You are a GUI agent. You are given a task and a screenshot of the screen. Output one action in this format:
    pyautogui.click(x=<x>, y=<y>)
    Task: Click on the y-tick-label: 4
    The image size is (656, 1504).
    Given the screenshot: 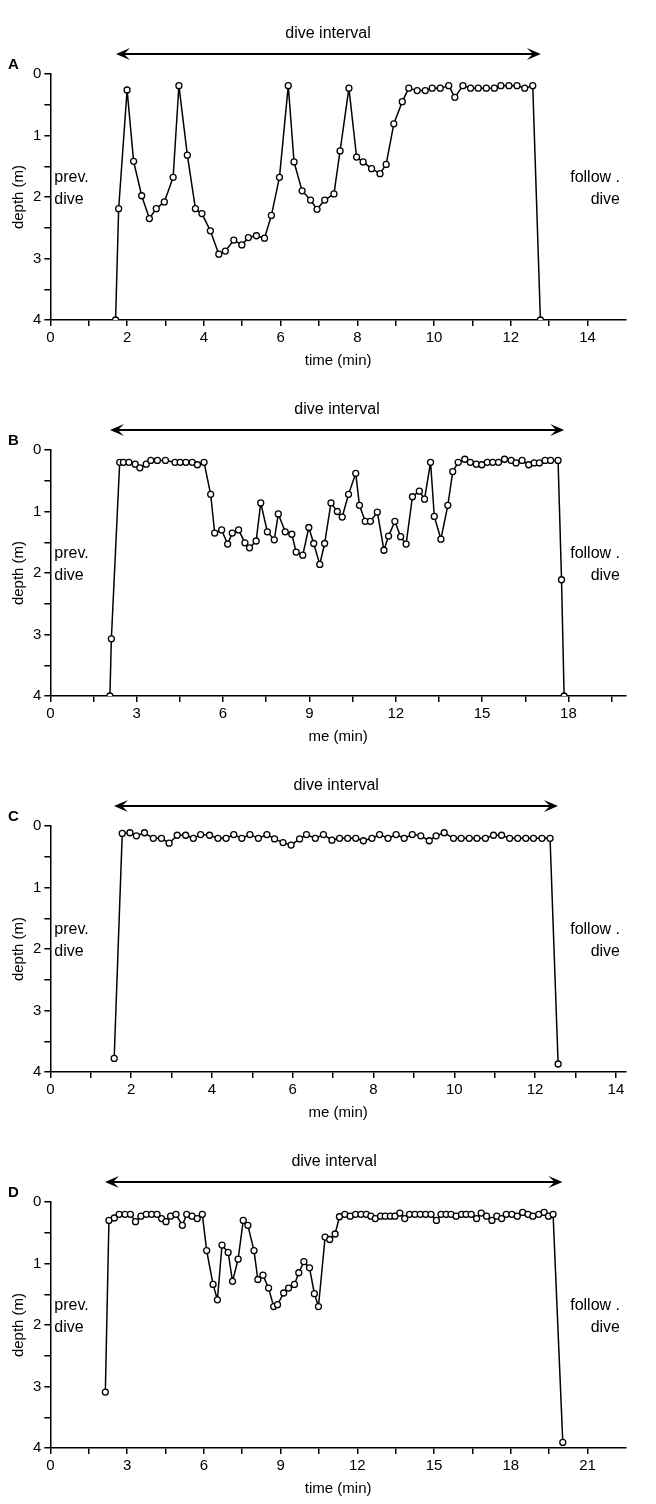 What is the action you would take?
    pyautogui.click(x=37, y=319)
    